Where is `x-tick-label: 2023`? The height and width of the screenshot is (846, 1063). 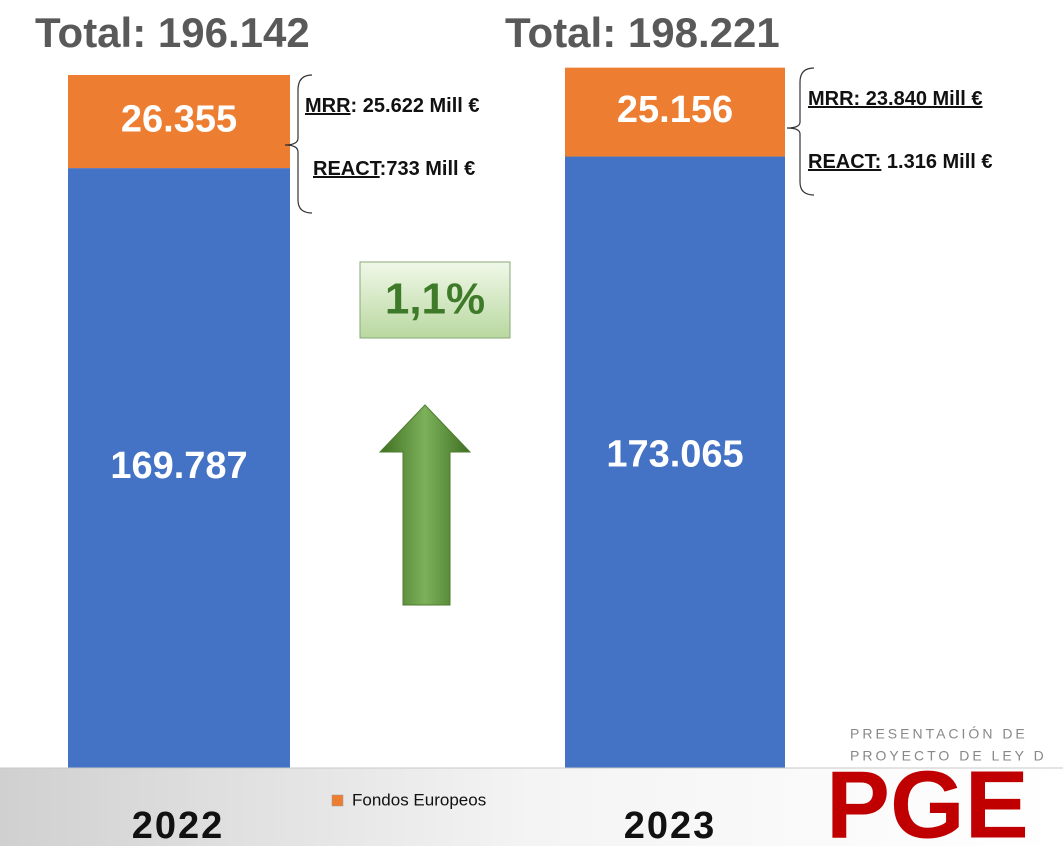
x-tick-label: 2023 is located at coordinates (670, 825).